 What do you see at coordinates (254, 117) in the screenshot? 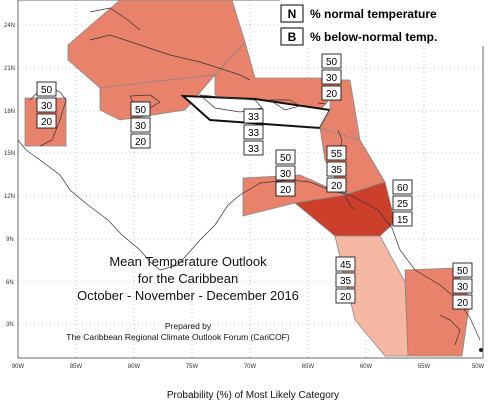
I see `prob-above: 33` at bounding box center [254, 117].